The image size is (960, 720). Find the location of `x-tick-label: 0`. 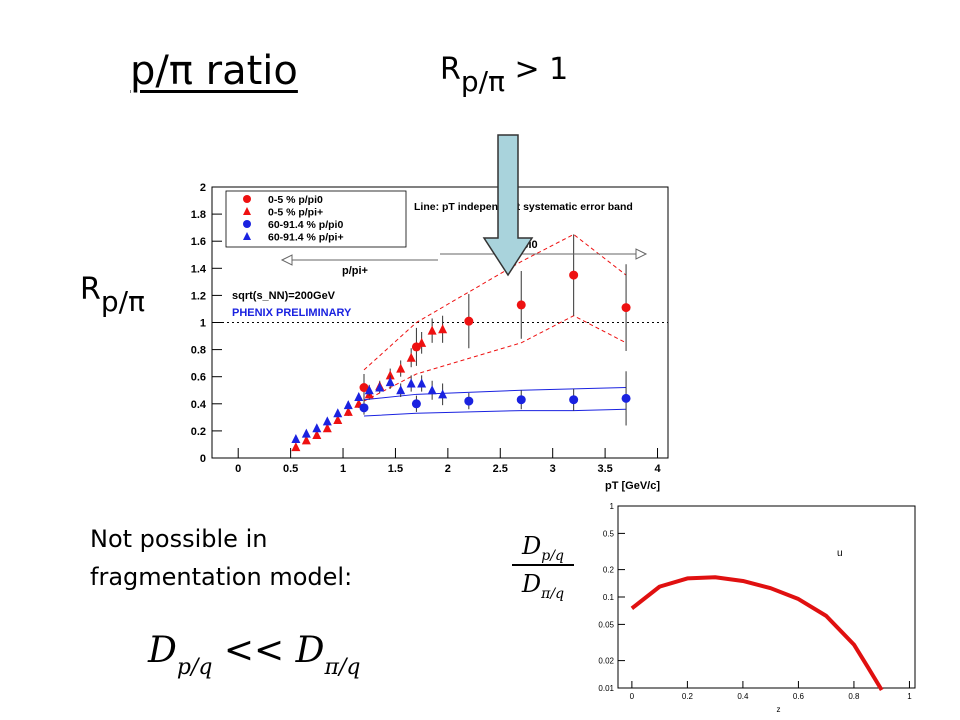

x-tick-label: 0 is located at coordinates (238, 469).